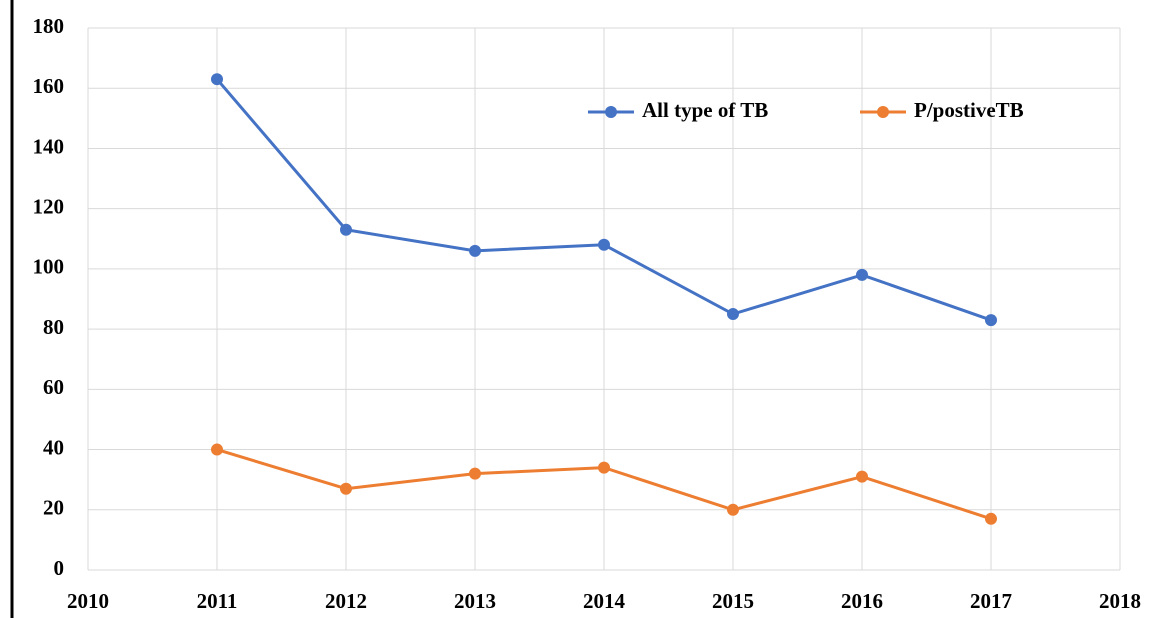  What do you see at coordinates (705, 110) in the screenshot?
I see `legend-label: All type of TB` at bounding box center [705, 110].